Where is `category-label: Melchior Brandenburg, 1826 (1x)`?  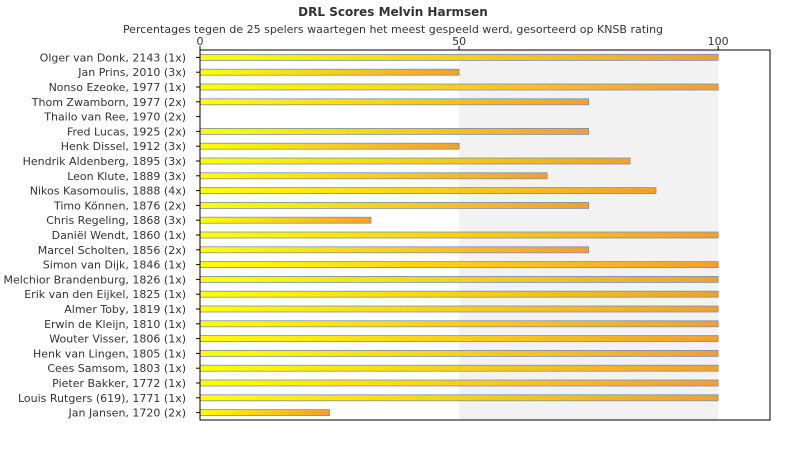 category-label: Melchior Brandenburg, 1826 (1x) is located at coordinates (95, 279).